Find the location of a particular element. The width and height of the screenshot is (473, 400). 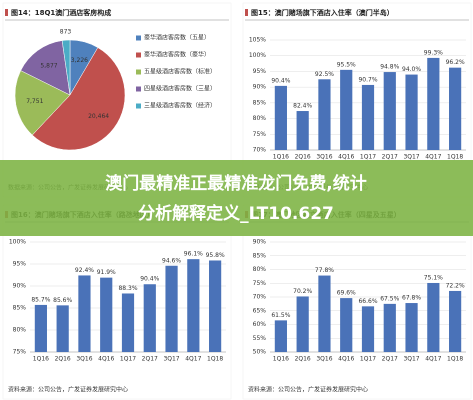

y-tick-label: 95% is located at coordinates (20, 264).